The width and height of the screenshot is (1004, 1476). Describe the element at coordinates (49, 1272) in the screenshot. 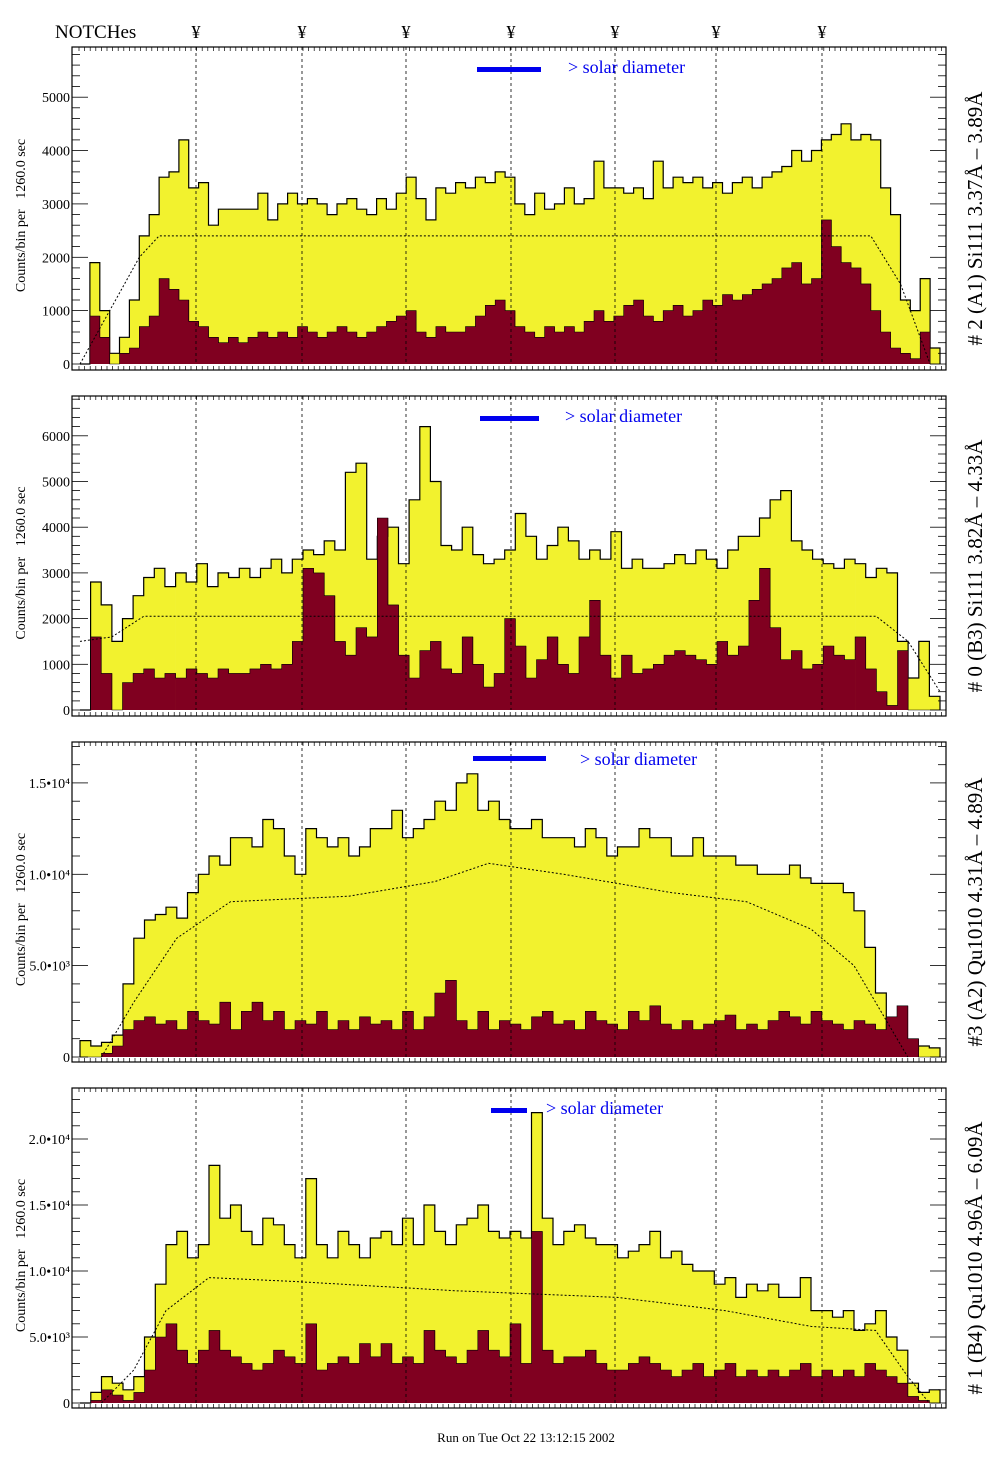

I see `y-tick-label: 1.0•10⁴` at that location.